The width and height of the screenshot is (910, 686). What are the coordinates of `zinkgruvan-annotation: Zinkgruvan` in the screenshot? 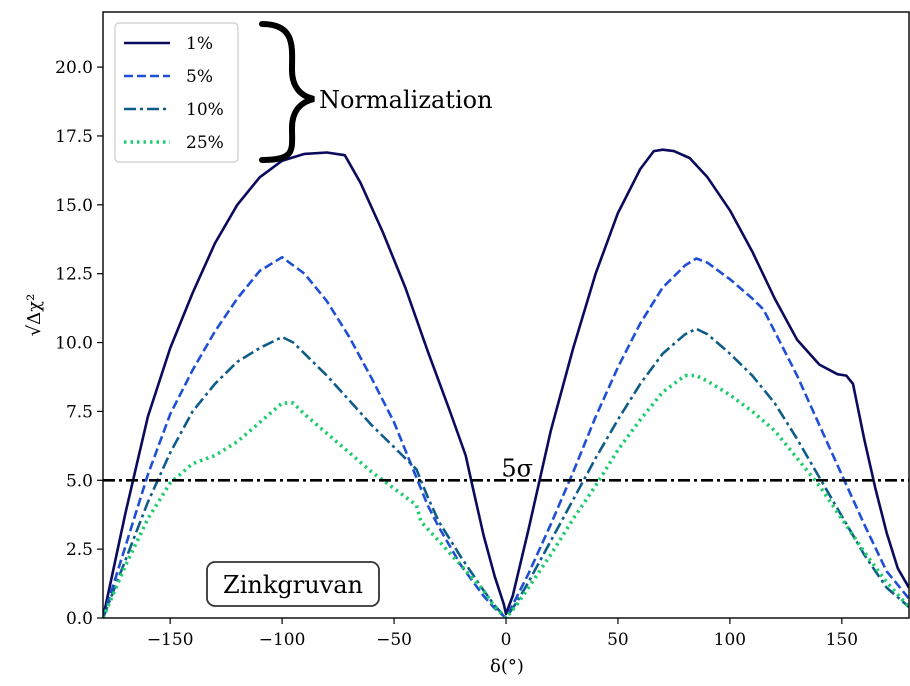 It's located at (293, 585).